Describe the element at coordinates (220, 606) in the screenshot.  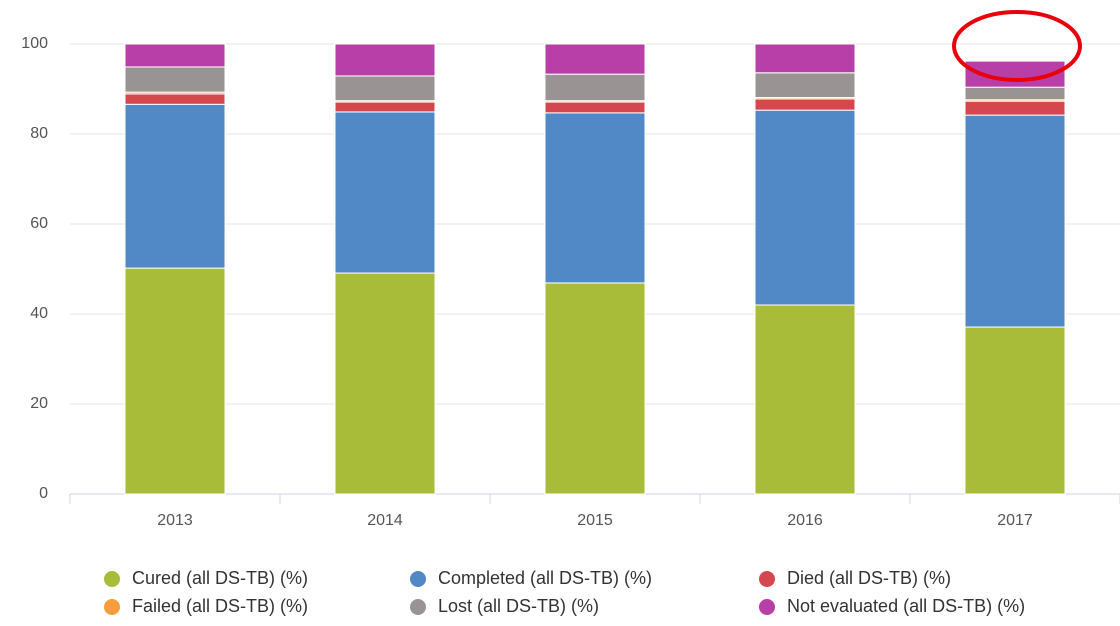
I see `legend-label: Failed (all DS-TB) (%)` at that location.